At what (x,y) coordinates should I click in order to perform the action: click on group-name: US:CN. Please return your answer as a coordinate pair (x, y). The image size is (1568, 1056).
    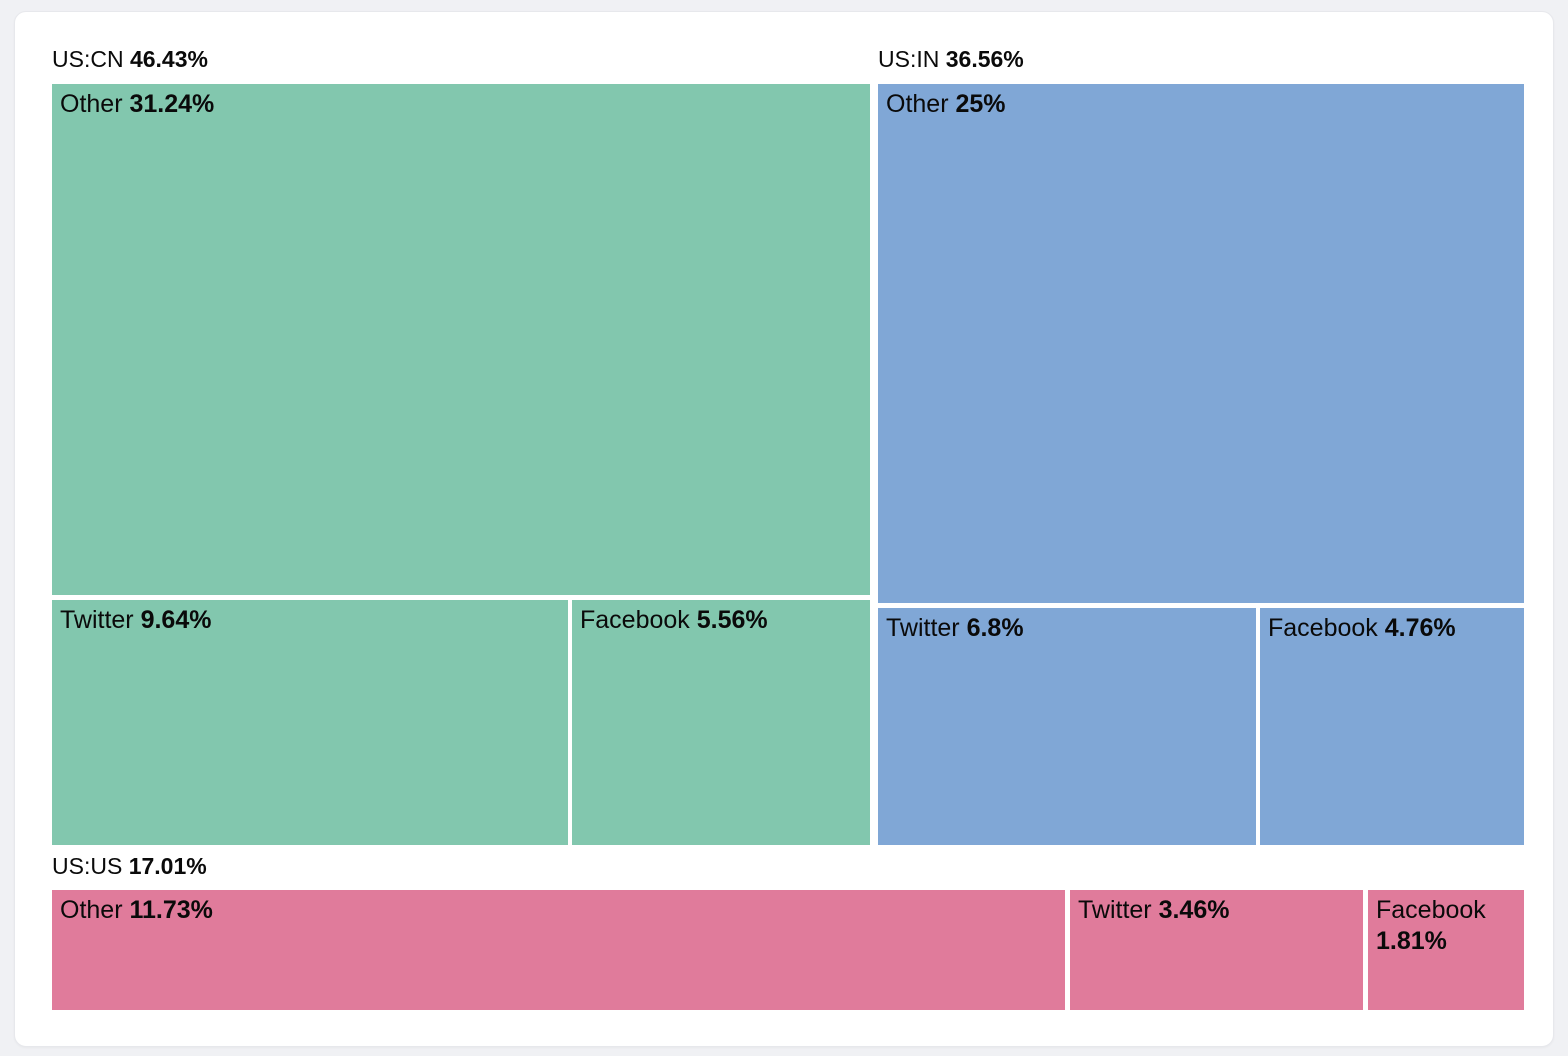
    Looking at the image, I should click on (88, 59).